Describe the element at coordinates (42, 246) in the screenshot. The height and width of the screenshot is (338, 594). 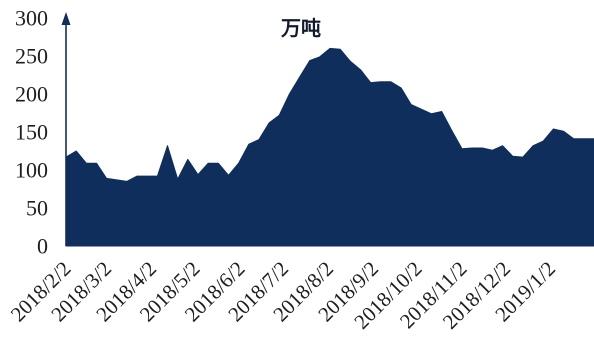
I see `y-tick-label: 0` at that location.